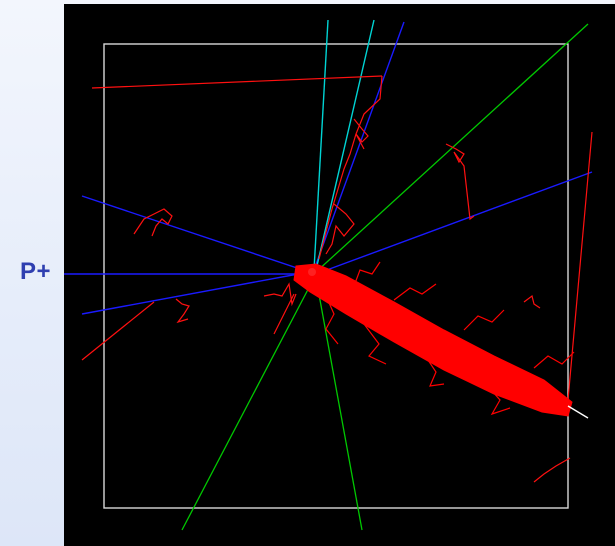 The height and width of the screenshot is (546, 615). Describe the element at coordinates (578, 412) in the screenshot. I see `white-exit-track` at that location.